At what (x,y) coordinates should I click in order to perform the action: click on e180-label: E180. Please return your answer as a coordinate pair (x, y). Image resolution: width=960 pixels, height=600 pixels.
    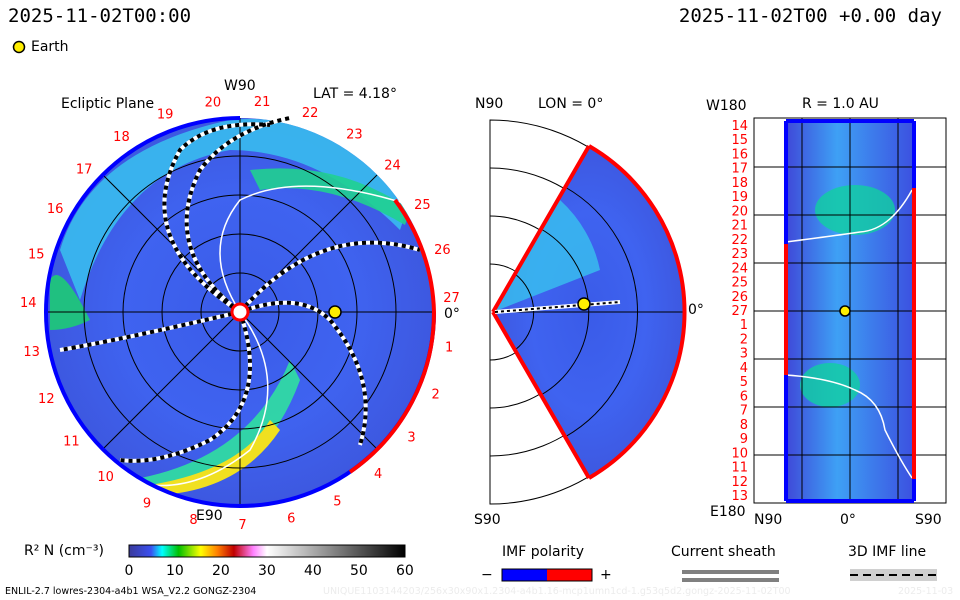
    Looking at the image, I should click on (728, 512).